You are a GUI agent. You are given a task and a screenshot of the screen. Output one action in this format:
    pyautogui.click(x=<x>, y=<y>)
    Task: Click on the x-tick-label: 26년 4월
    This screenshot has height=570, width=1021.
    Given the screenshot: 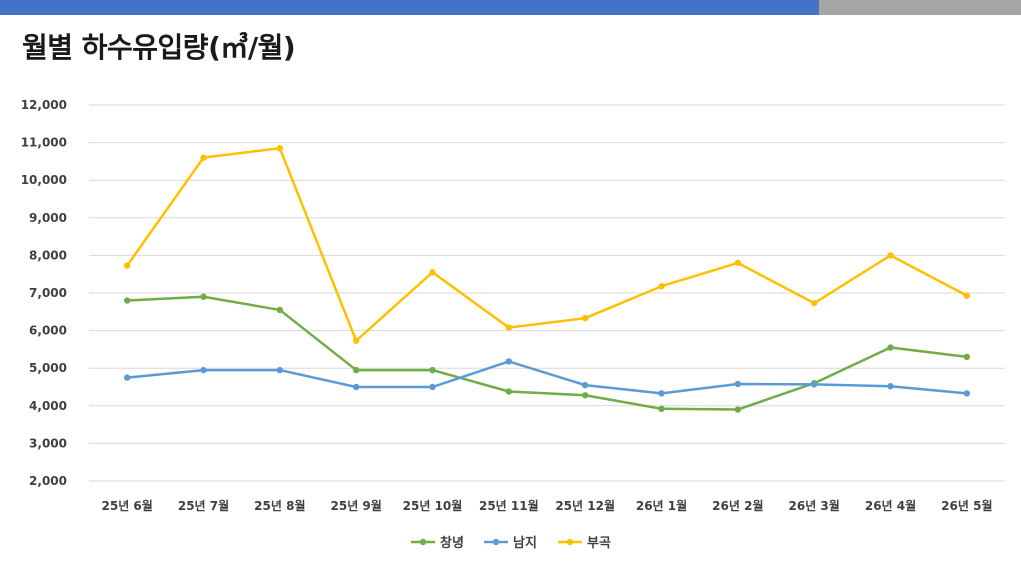 What is the action you would take?
    pyautogui.click(x=890, y=505)
    